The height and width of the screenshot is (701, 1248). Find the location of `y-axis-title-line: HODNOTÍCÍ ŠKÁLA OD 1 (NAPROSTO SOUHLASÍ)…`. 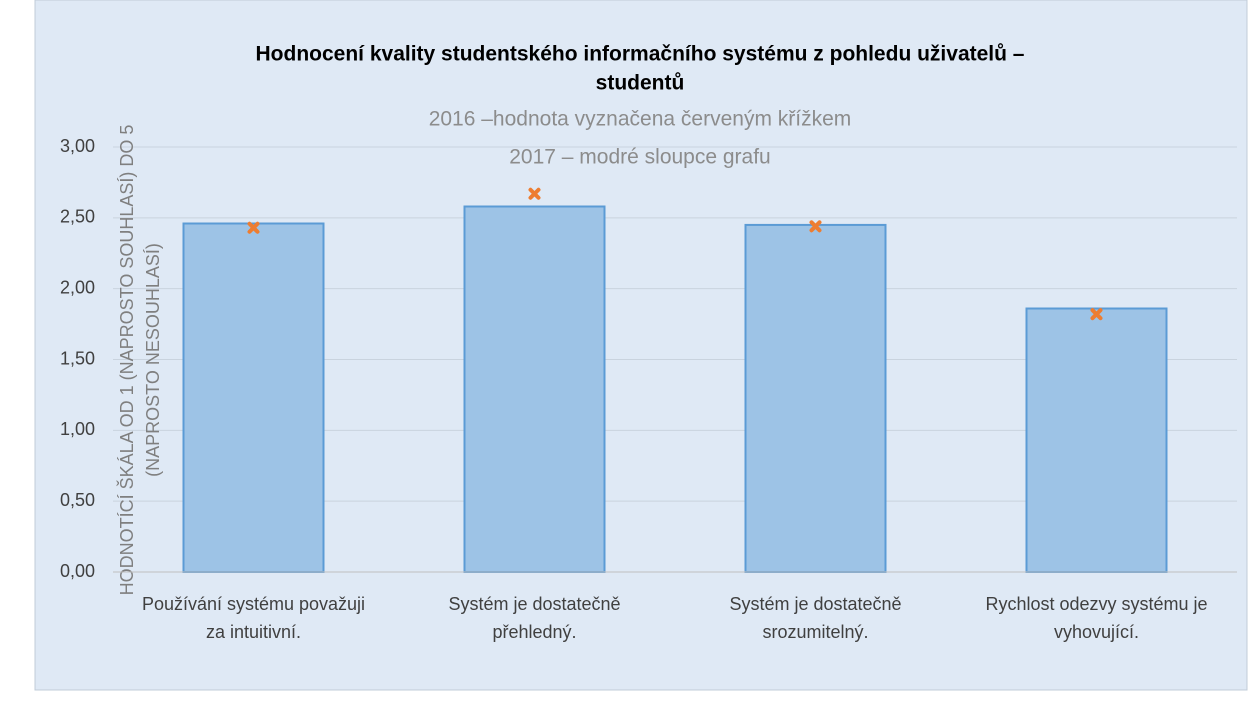

y-axis-title-line: HODNOTÍCÍ ŠKÁLA OD 1 (NAPROSTO SOUHLASÍ)… is located at coordinates (126, 360).